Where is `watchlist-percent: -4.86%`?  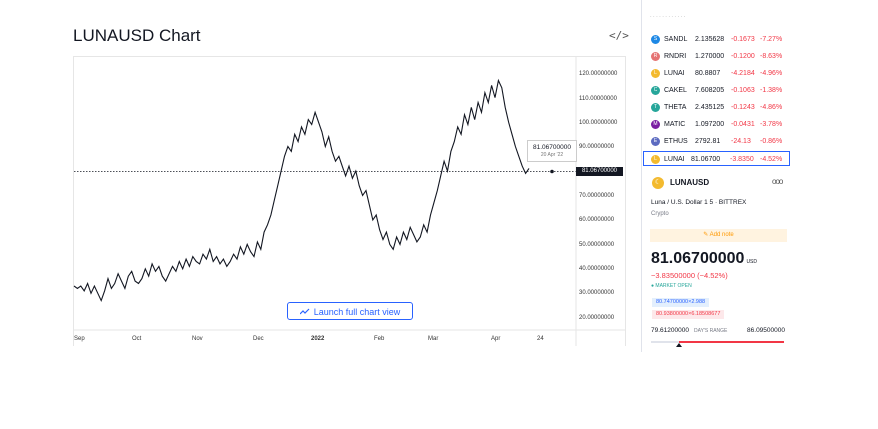
watchlist-percent: -4.86% is located at coordinates (771, 107).